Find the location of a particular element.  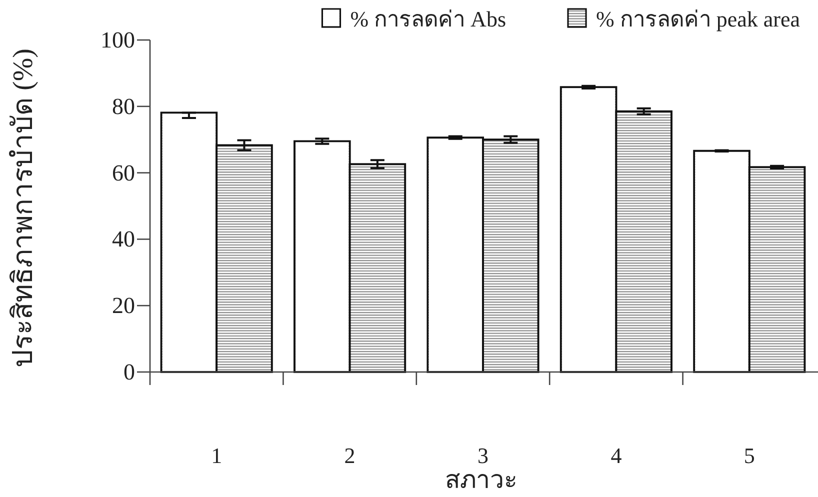

y-tick-label: 60 is located at coordinates (123, 173).